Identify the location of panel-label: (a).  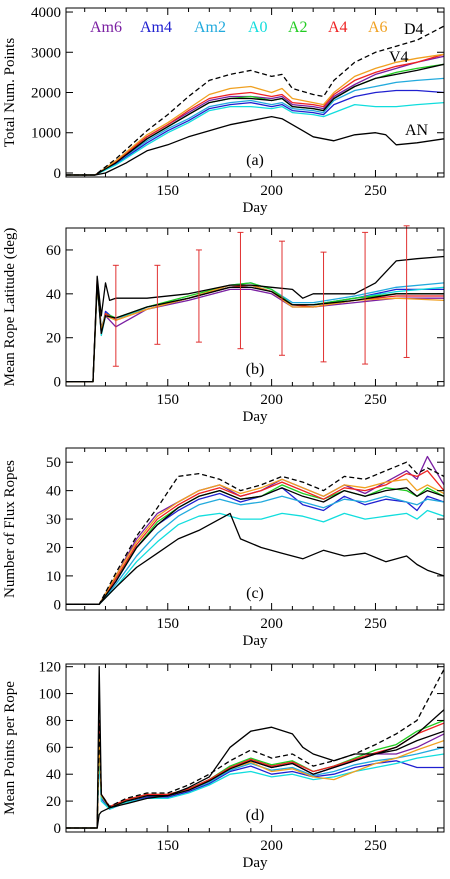
(255, 160).